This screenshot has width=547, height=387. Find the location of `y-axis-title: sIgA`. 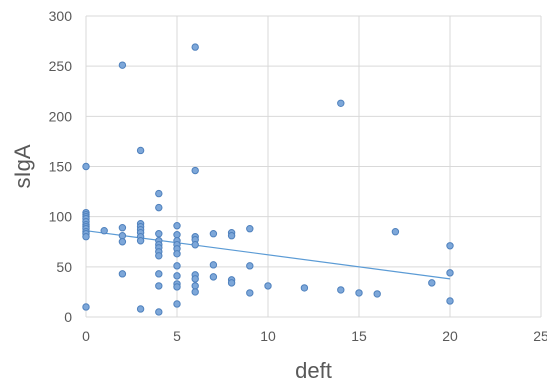

y-axis-title: sIgA is located at coordinates (22, 166).